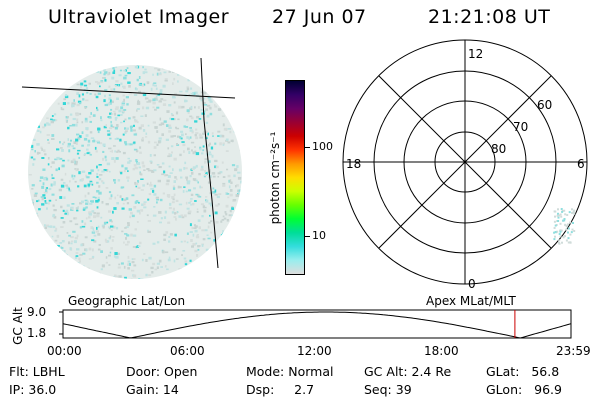 This screenshot has width=600, height=400. Describe the element at coordinates (127, 301) in the screenshot. I see `geographic-panel-label: Geographic Lat/Lon` at that location.